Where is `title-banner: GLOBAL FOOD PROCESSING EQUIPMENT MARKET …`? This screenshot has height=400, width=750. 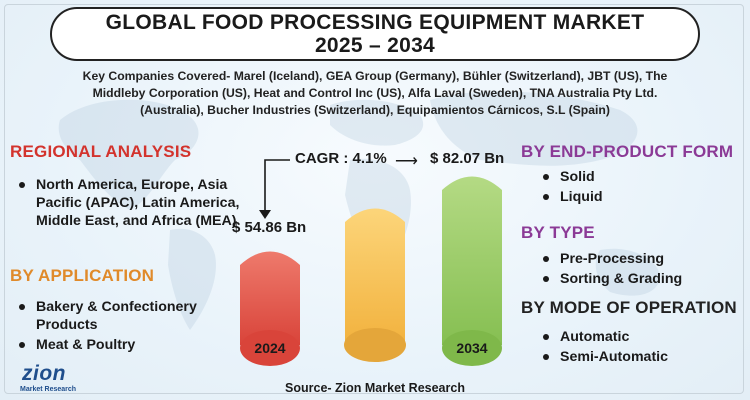 title-banner: GLOBAL FOOD PROCESSING EQUIPMENT MARKET … is located at coordinates (375, 34).